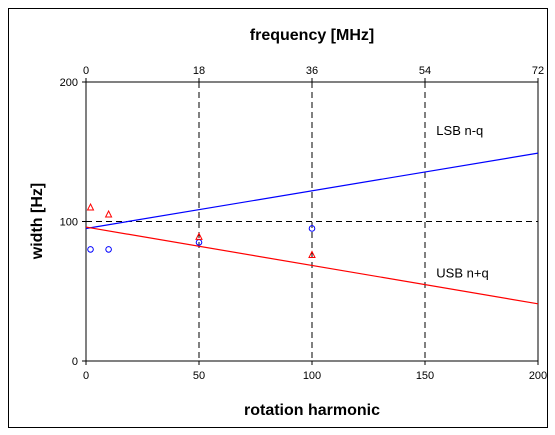 The height and width of the screenshot is (435, 555). What do you see at coordinates (425, 71) in the screenshot?
I see `x2-tick-label: 54` at bounding box center [425, 71].